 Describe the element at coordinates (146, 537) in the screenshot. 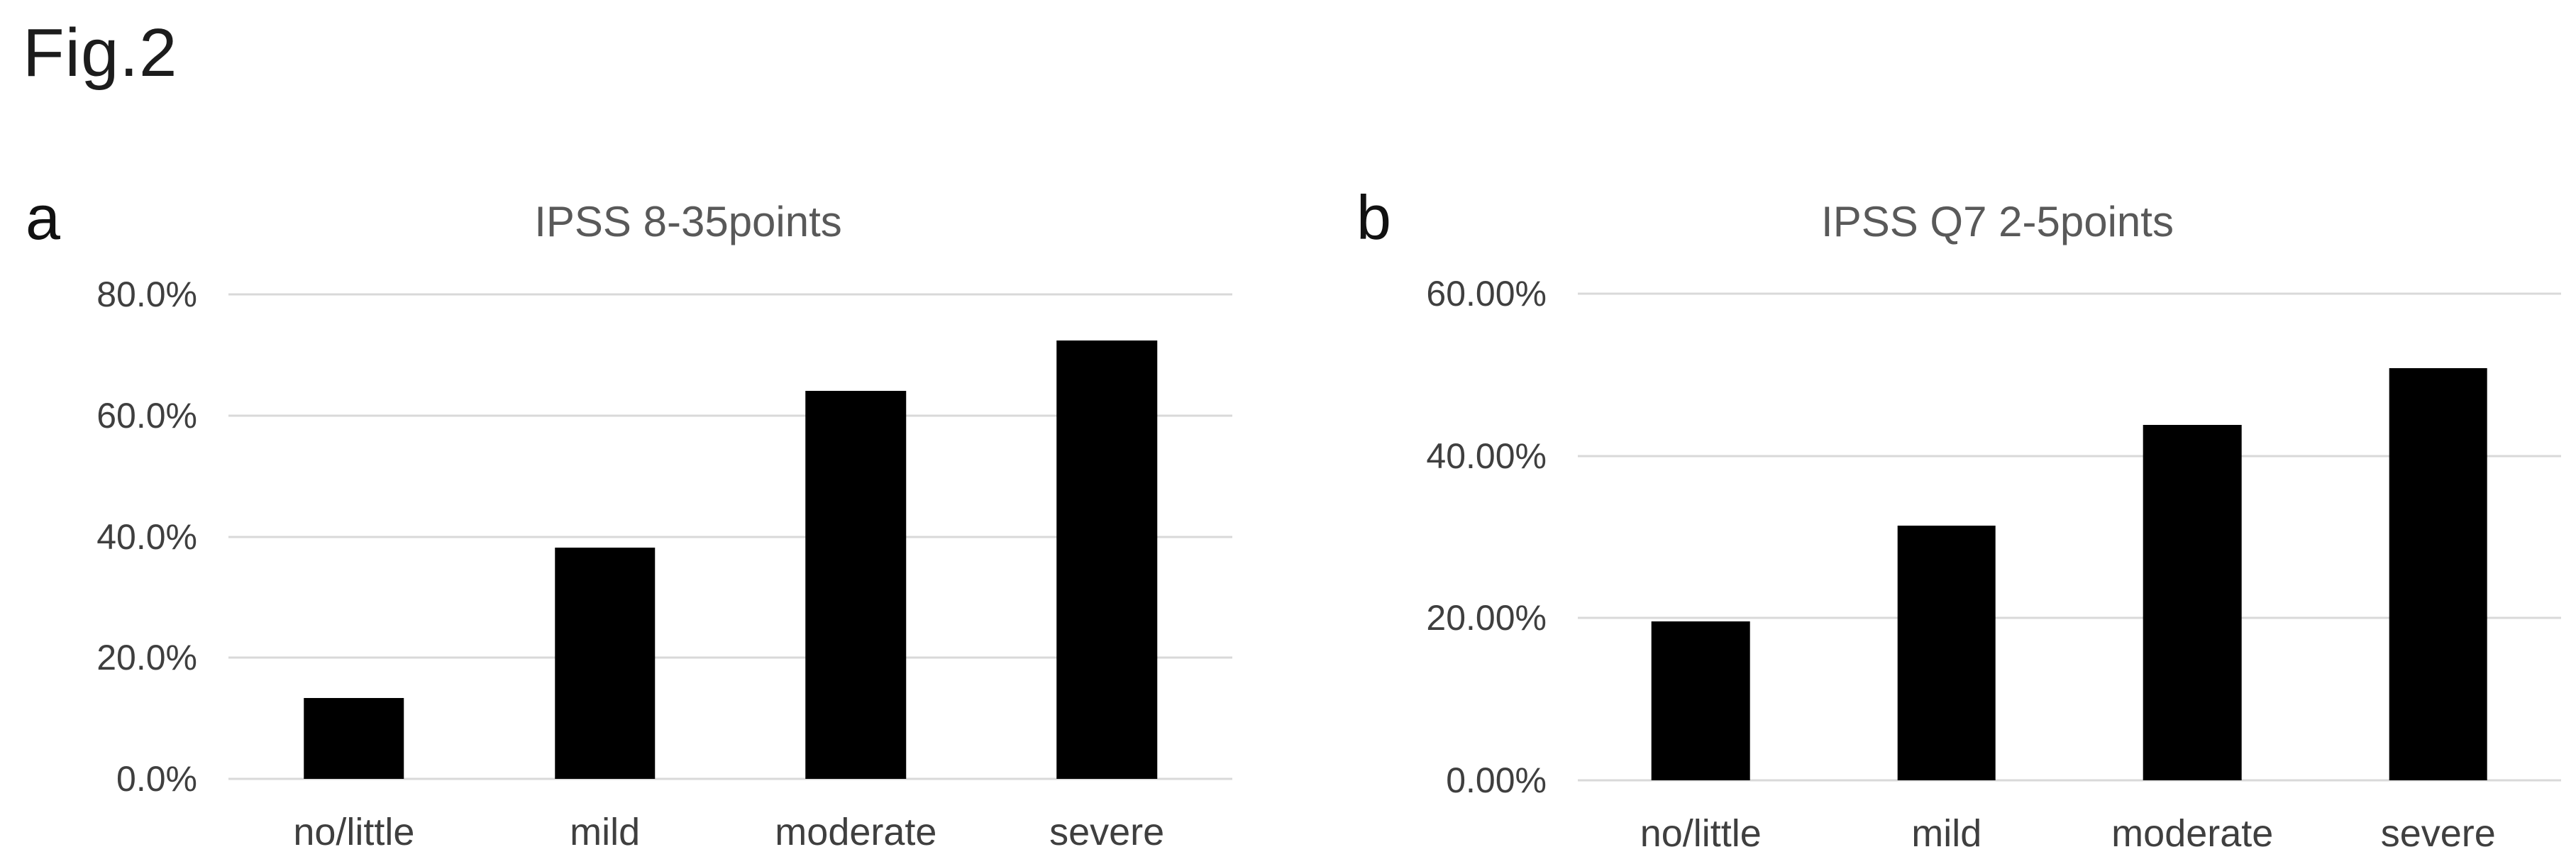

I see `y-axis-tick-label: 40.0%` at that location.